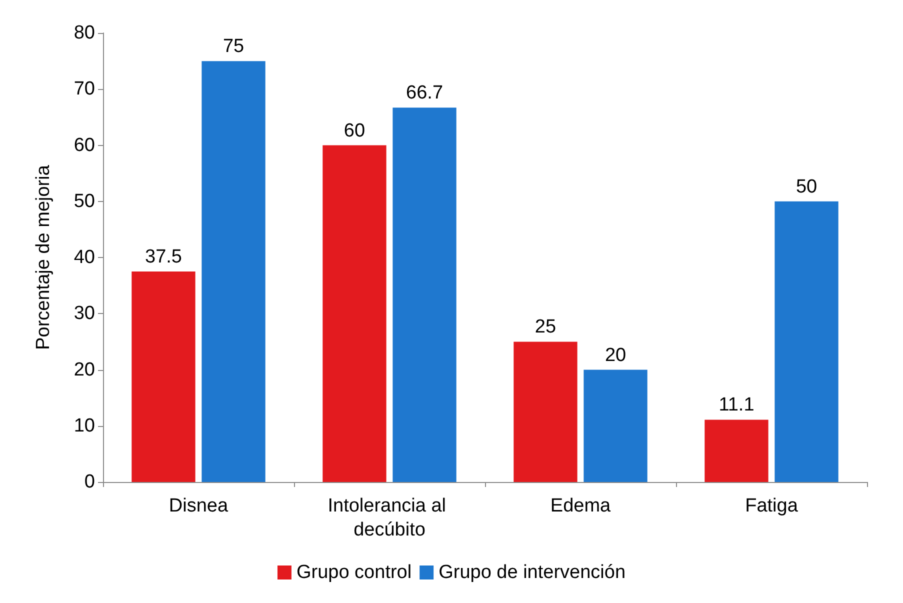 The width and height of the screenshot is (903, 603). I want to click on legend-label: Grupo de intervención, so click(532, 572).